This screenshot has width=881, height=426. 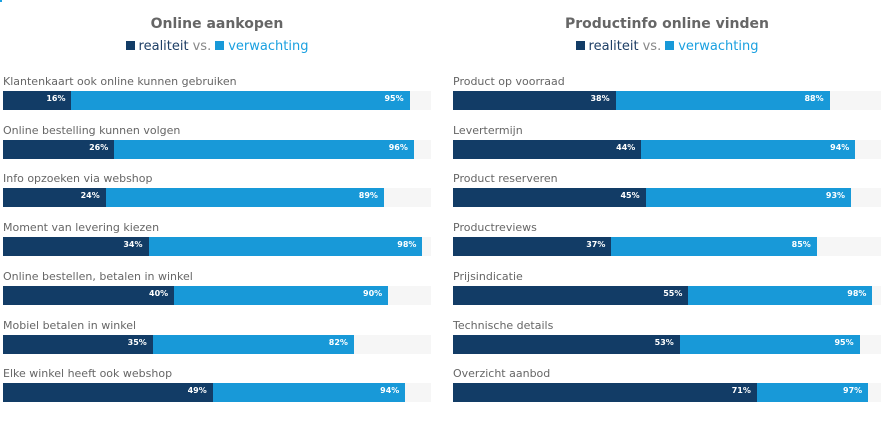 What do you see at coordinates (120, 81) in the screenshot?
I see `category-label: Klantenkaart ook online kunnen gebruiken` at bounding box center [120, 81].